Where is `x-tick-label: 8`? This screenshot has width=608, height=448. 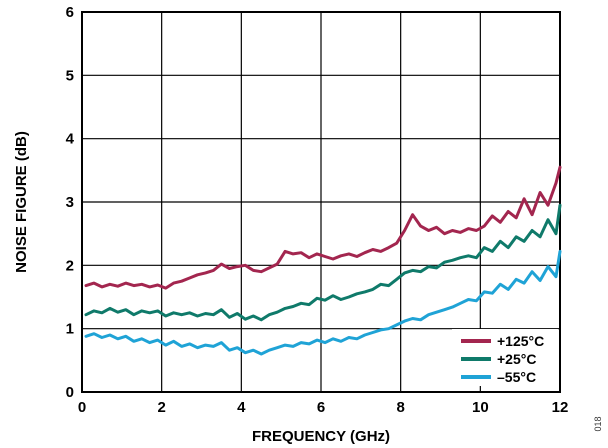
x-tick-label: 8 is located at coordinates (400, 407).